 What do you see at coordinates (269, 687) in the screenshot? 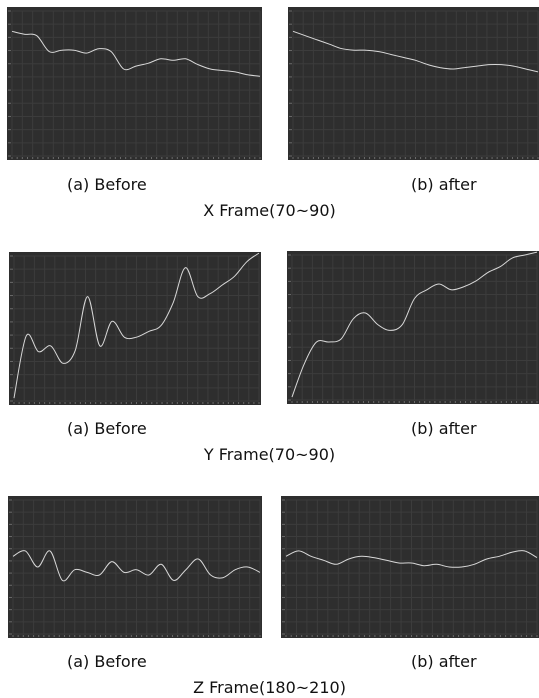
I see `z-frame-title: Z Frame(180~210)` at bounding box center [269, 687].